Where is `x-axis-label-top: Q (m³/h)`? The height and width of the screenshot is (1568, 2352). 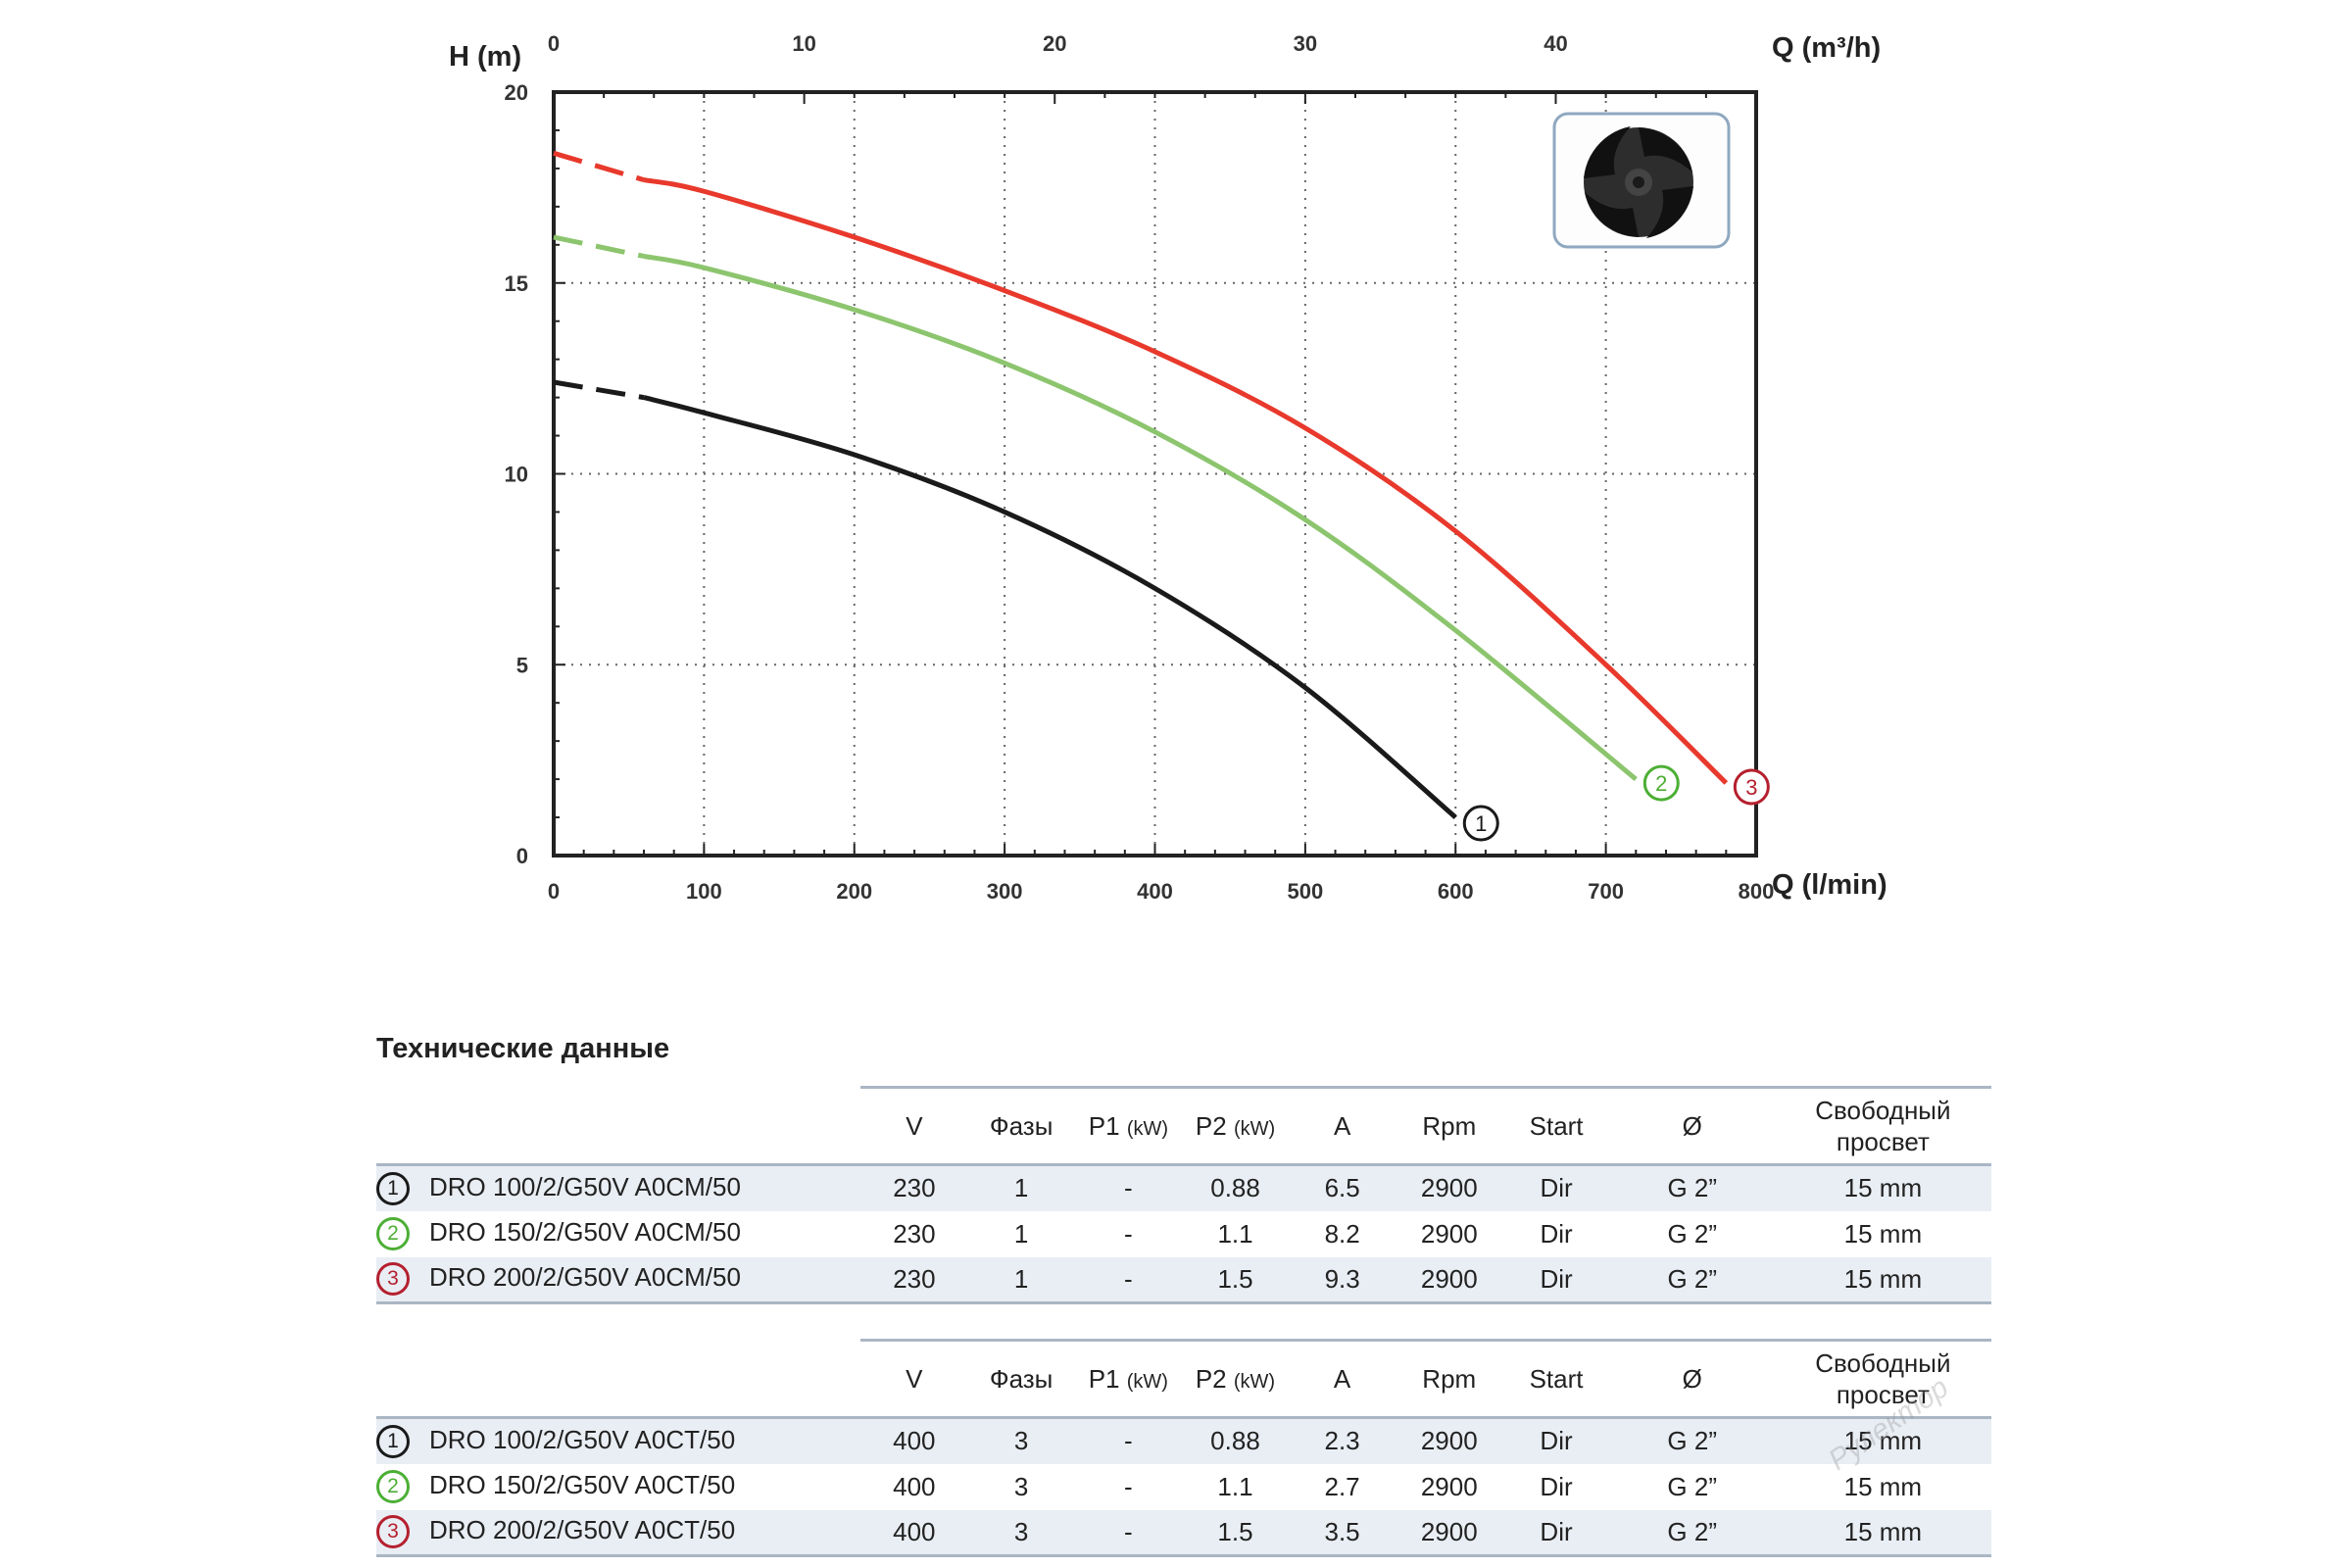
x-axis-label-top: Q (m³/h) is located at coordinates (1826, 48).